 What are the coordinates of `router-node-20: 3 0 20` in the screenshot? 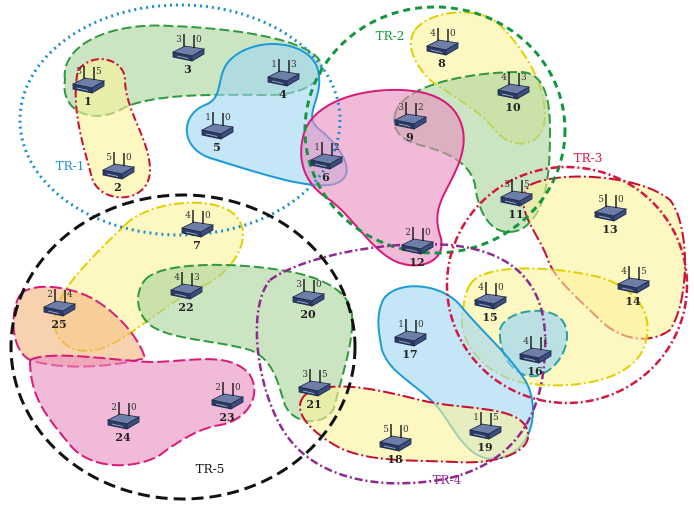 It's located at (308, 300).